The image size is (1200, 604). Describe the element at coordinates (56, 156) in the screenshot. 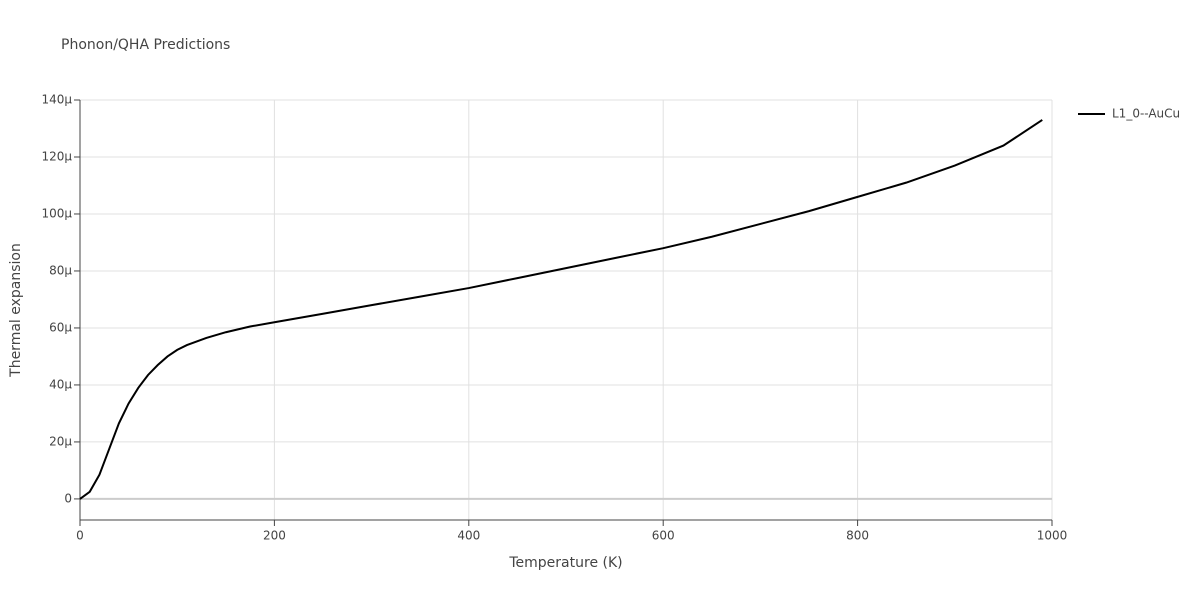

I see `y-tick-label: 120μ` at that location.